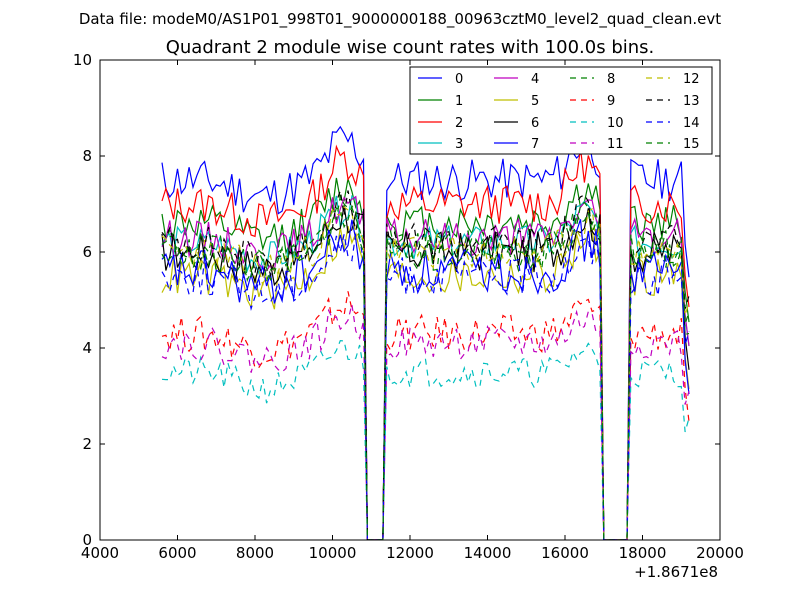 The height and width of the screenshot is (604, 800). What do you see at coordinates (488, 553) in the screenshot?
I see `x-tick-label: 14000` at bounding box center [488, 553].